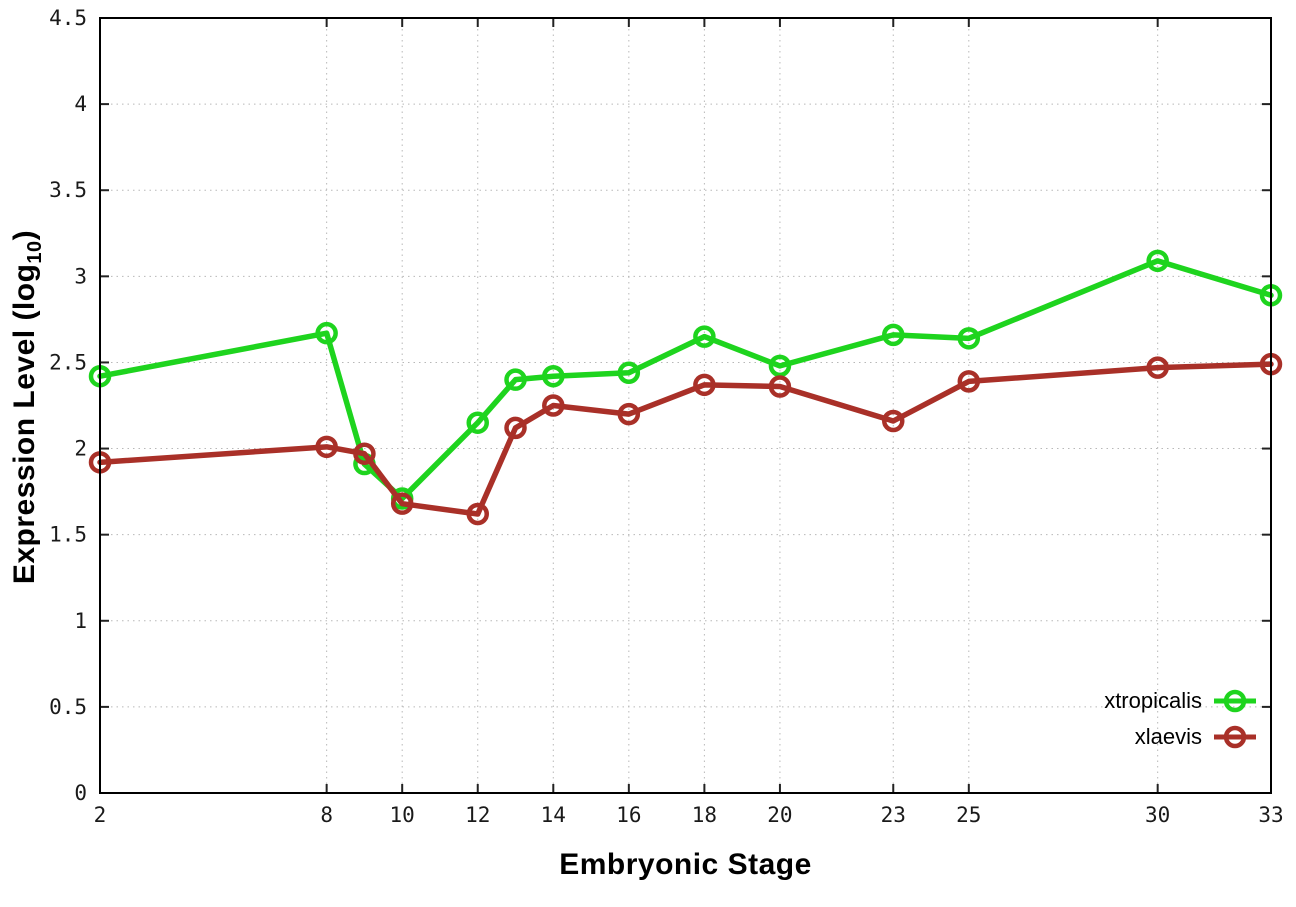 This screenshot has width=1296, height=907. I want to click on x-axis-title: Embryonic Stage, so click(685, 864).